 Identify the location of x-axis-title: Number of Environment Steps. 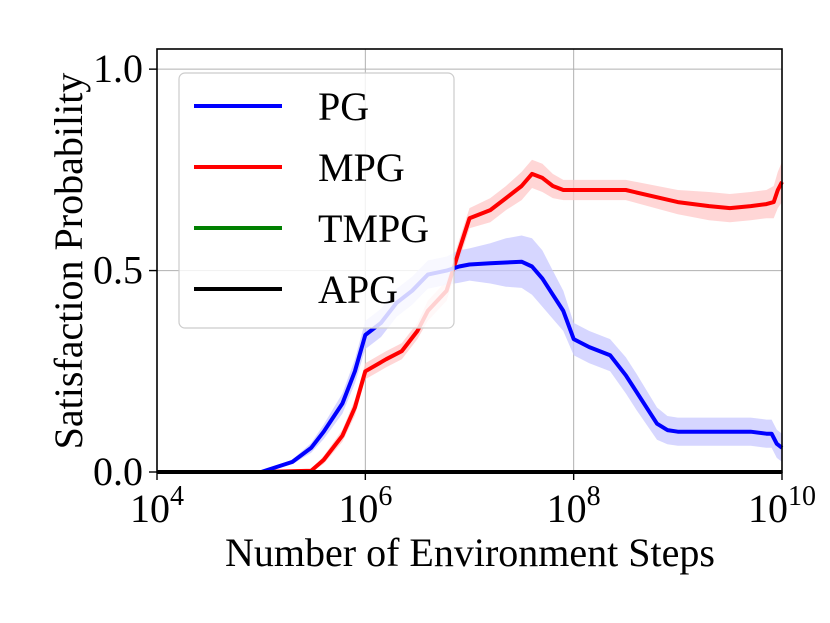
(470, 552).